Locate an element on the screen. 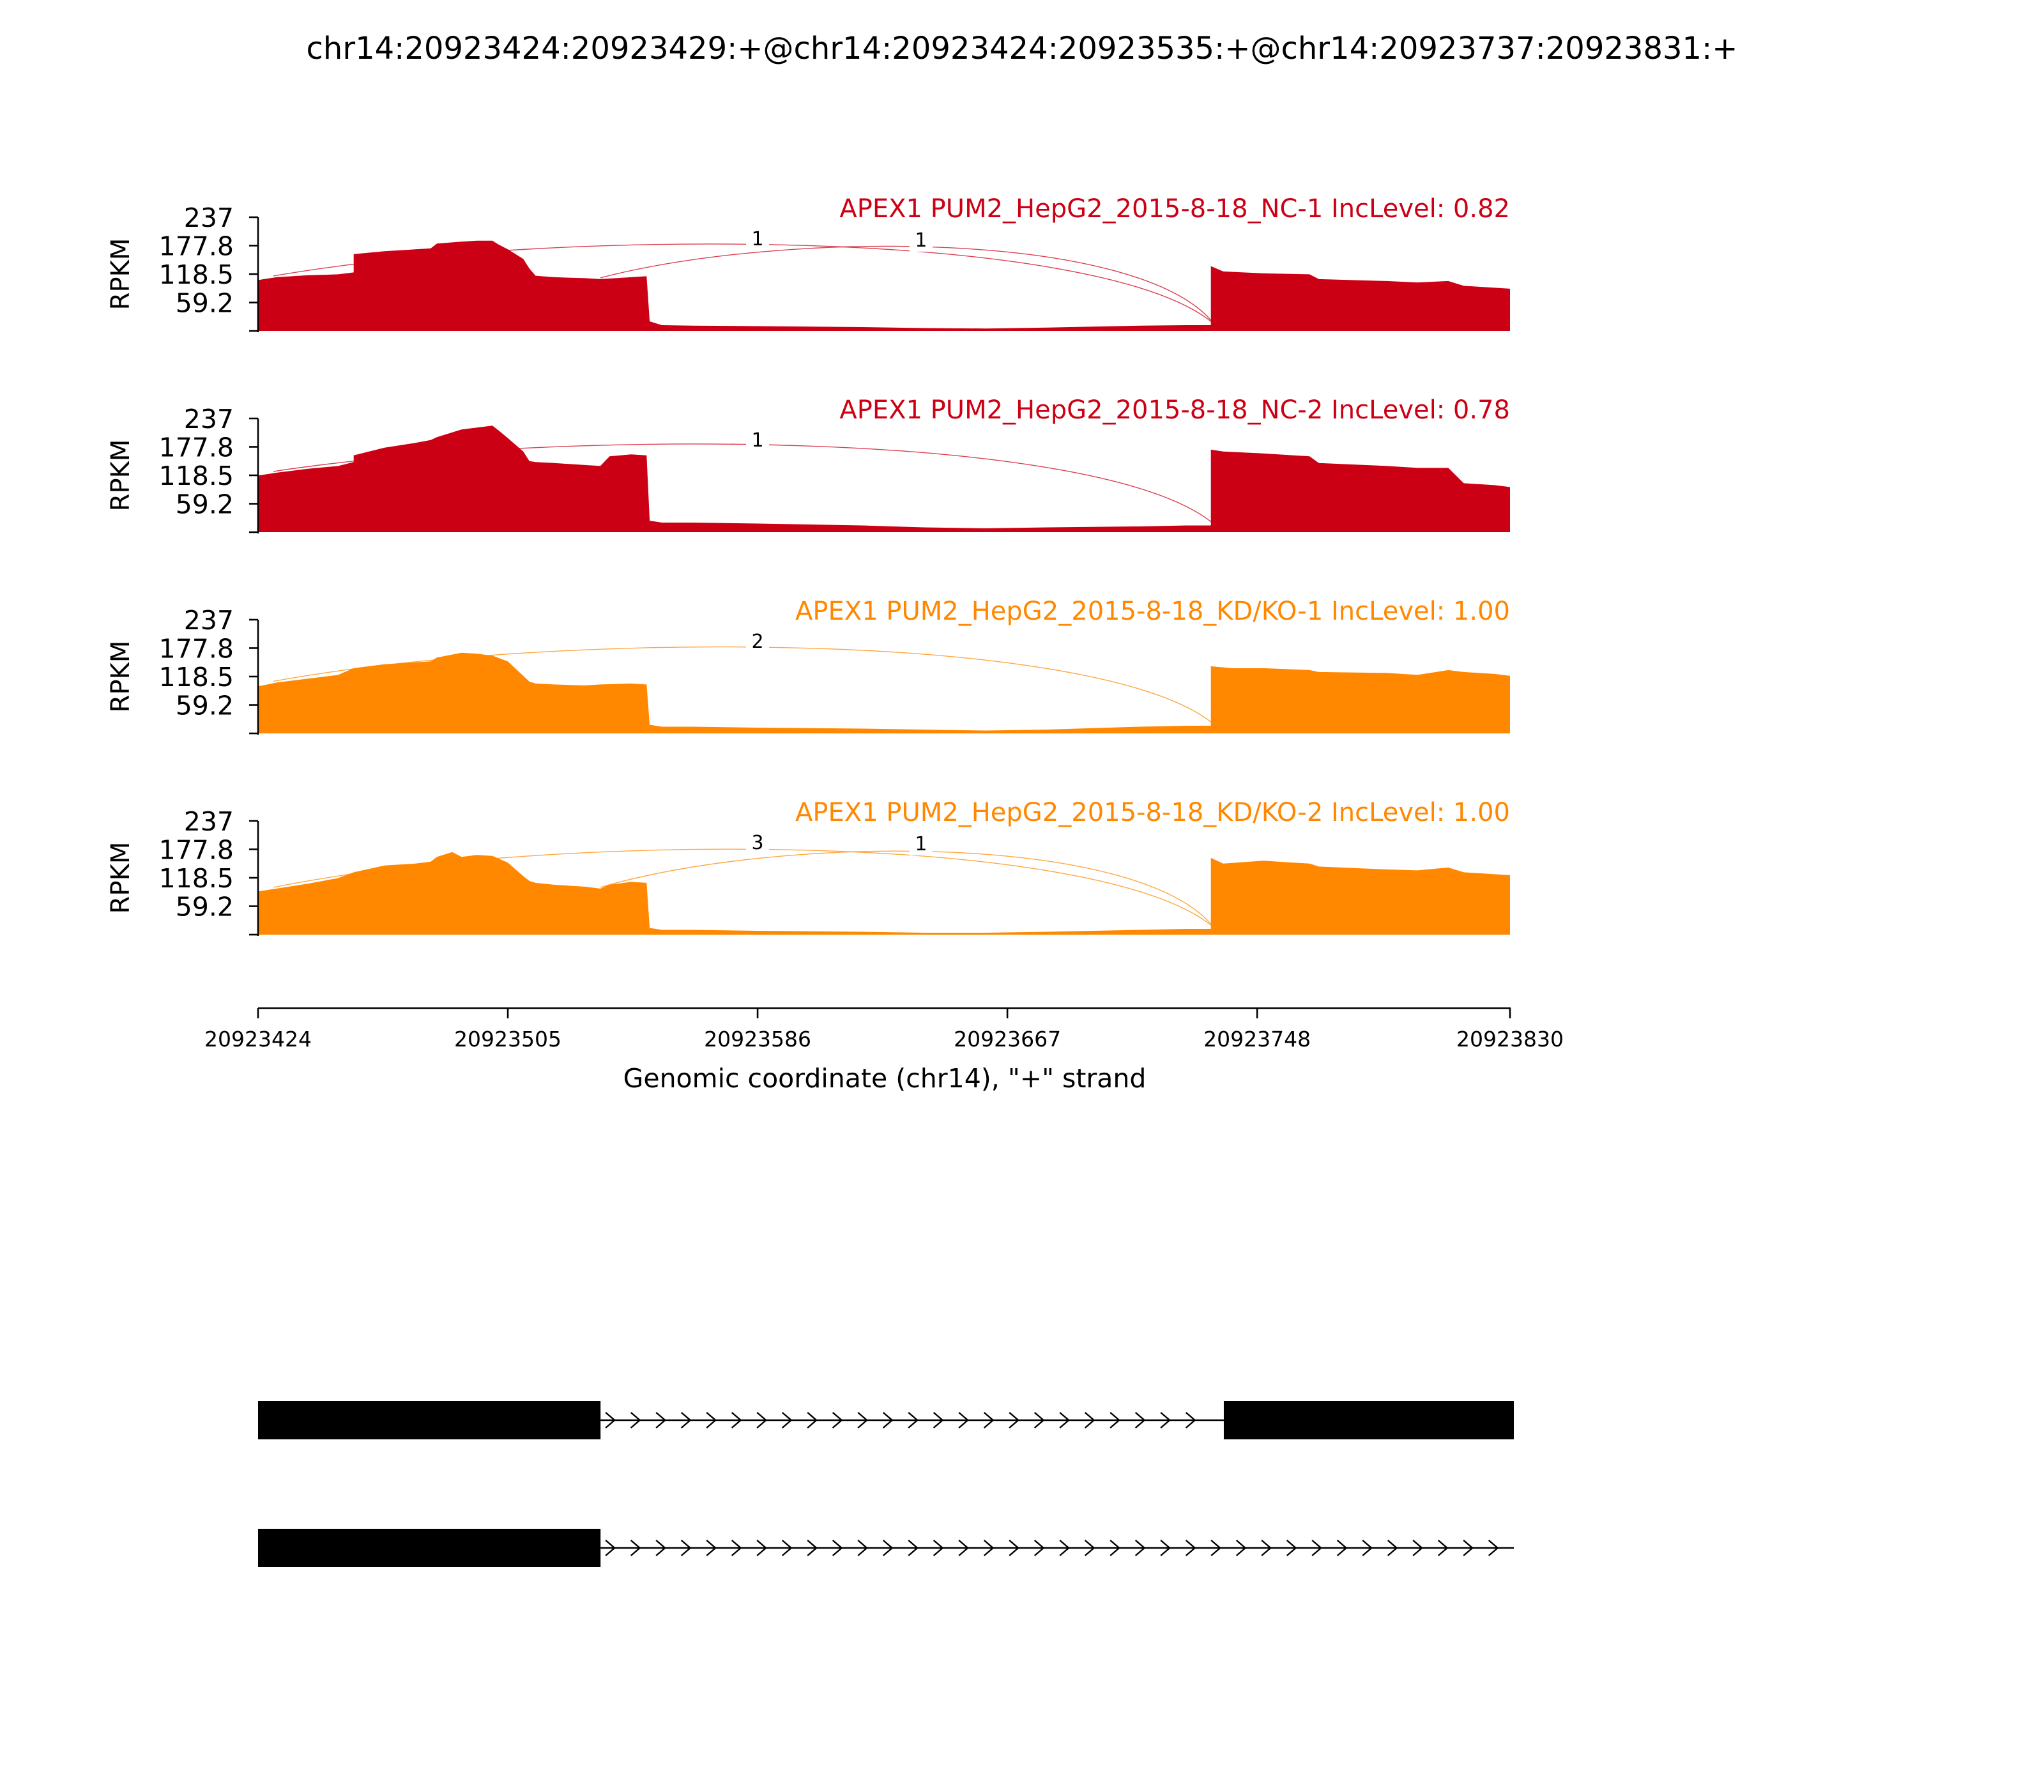  x-tick-label: 20923748 is located at coordinates (1257, 1039).